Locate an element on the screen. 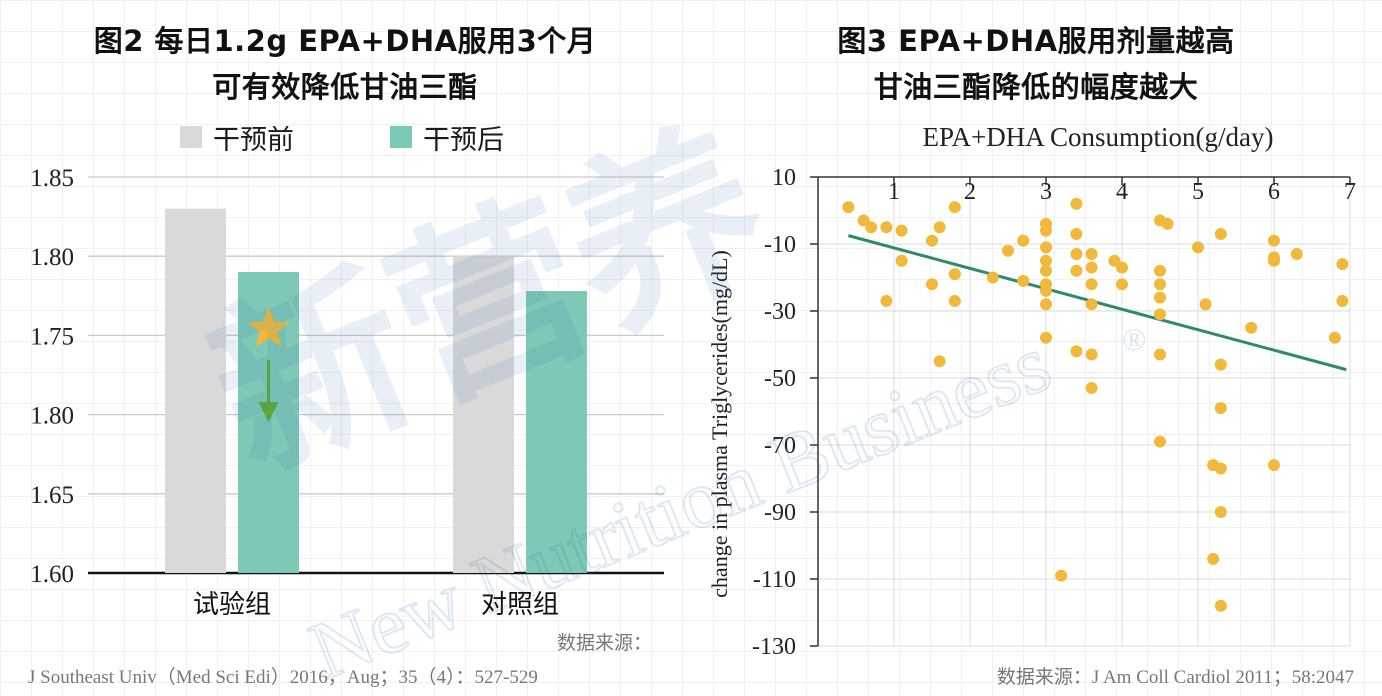  bar-ytick-label: 1.85 is located at coordinates (52, 178).